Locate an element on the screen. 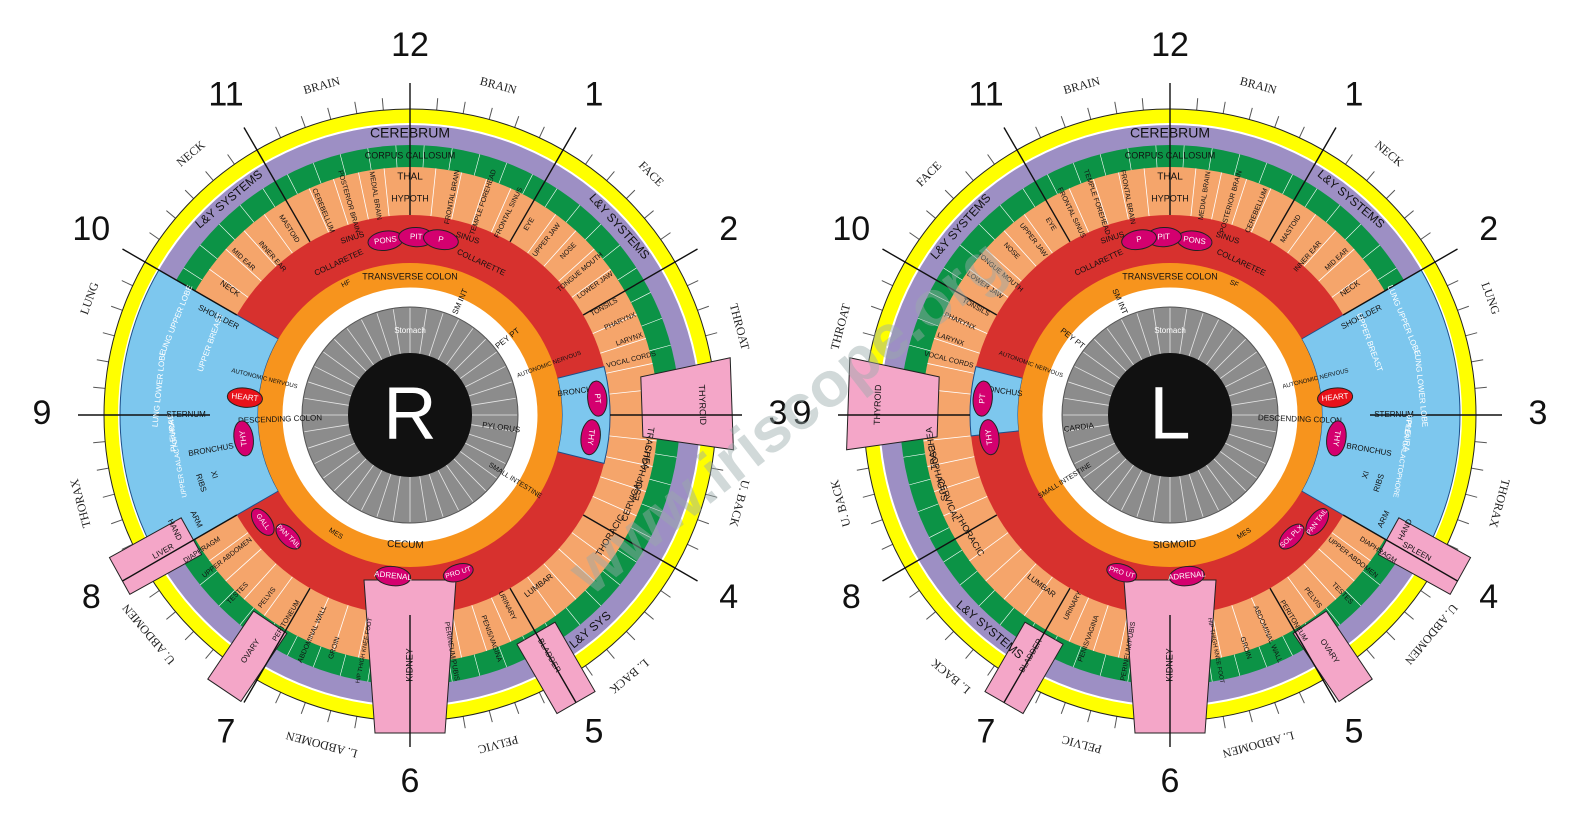 Image resolution: width=1570 pixels, height=828 pixels. zone-label: THYROID is located at coordinates (702, 404).